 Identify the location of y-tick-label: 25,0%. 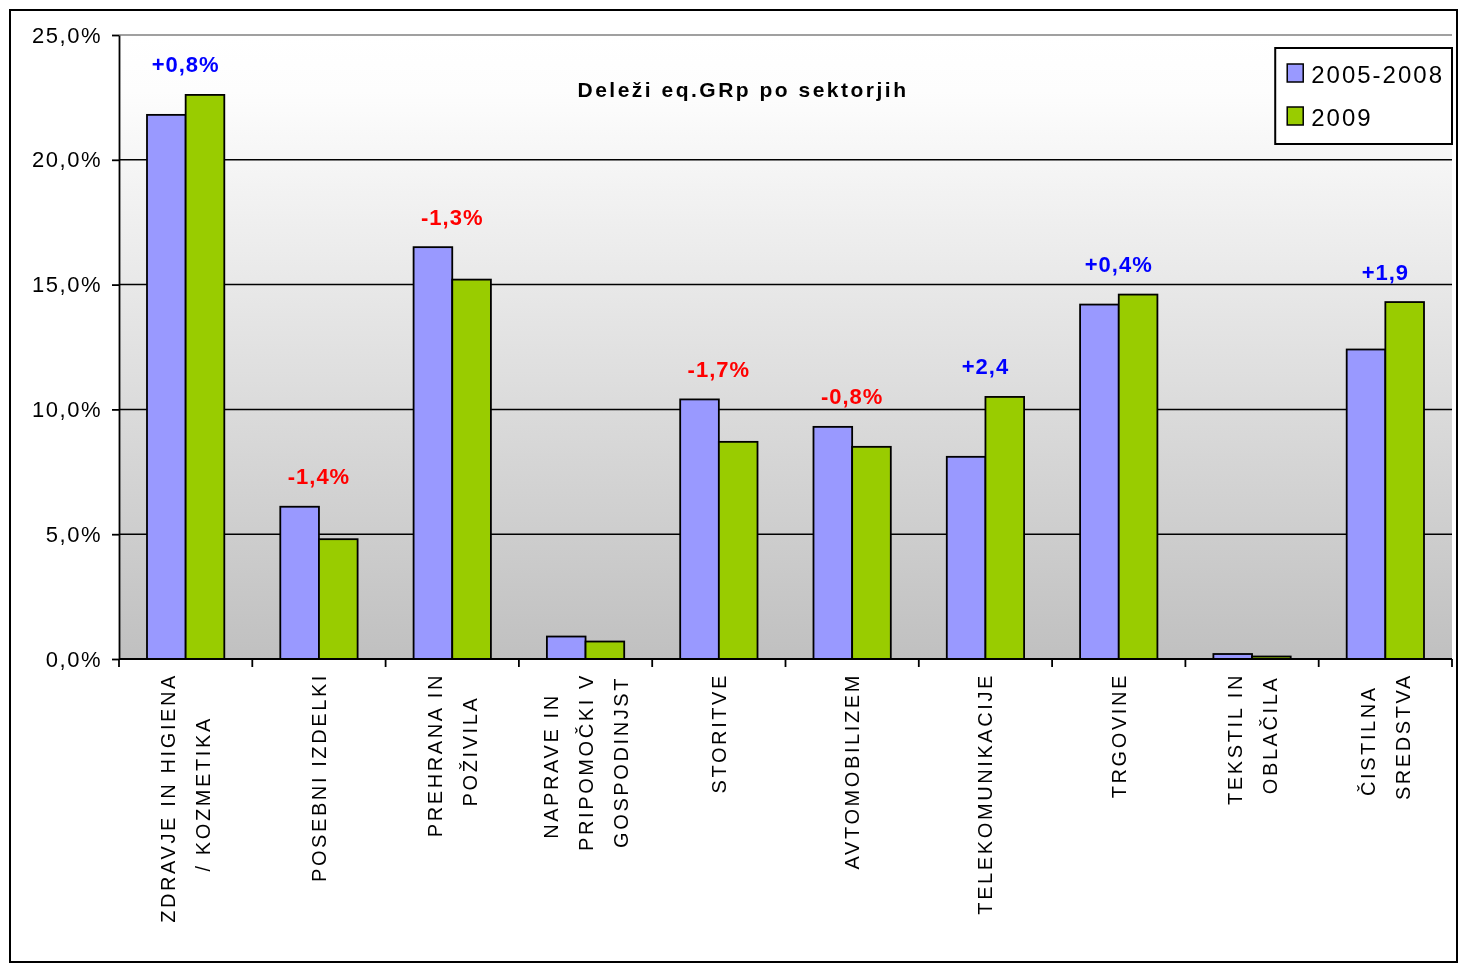
(67, 35).